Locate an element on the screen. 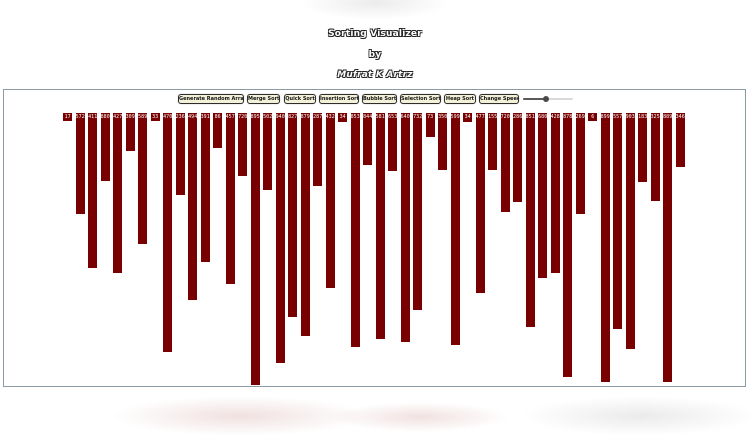 The height and width of the screenshot is (436, 750). array-bar-label: 903 is located at coordinates (630, 117).